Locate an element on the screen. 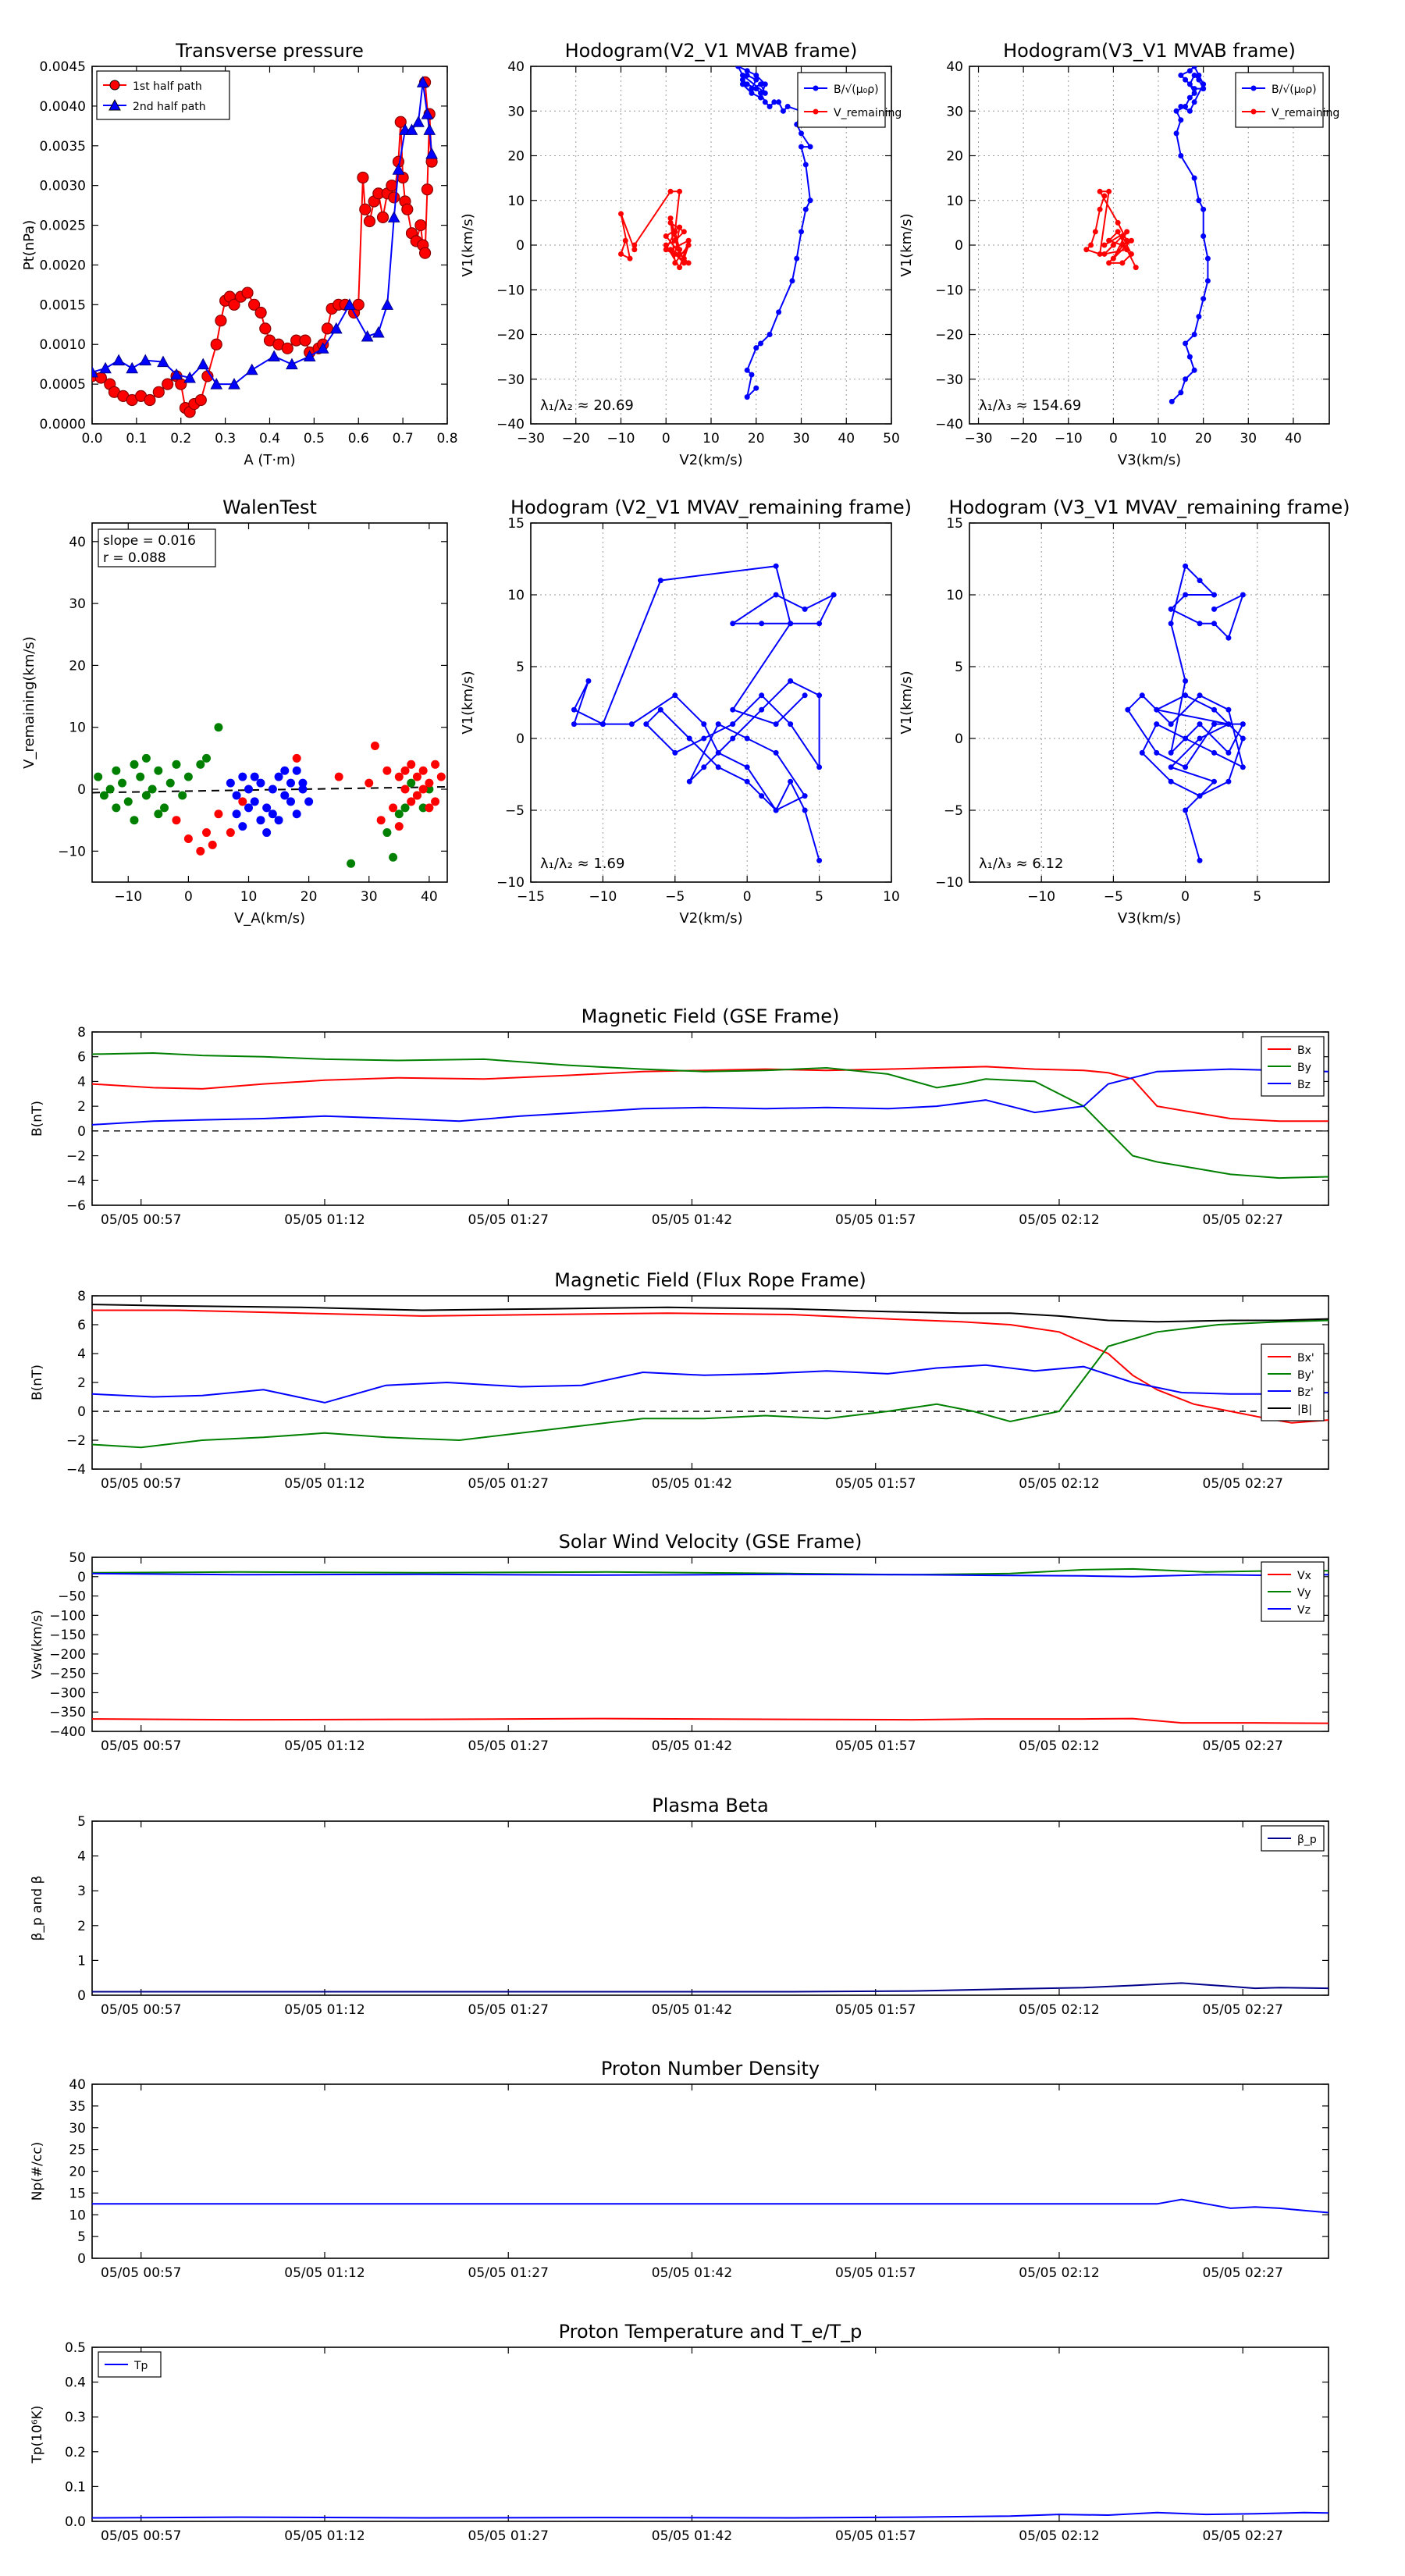 The height and width of the screenshot is (2576, 1405). legend-label: V_remaining is located at coordinates (1305, 113).